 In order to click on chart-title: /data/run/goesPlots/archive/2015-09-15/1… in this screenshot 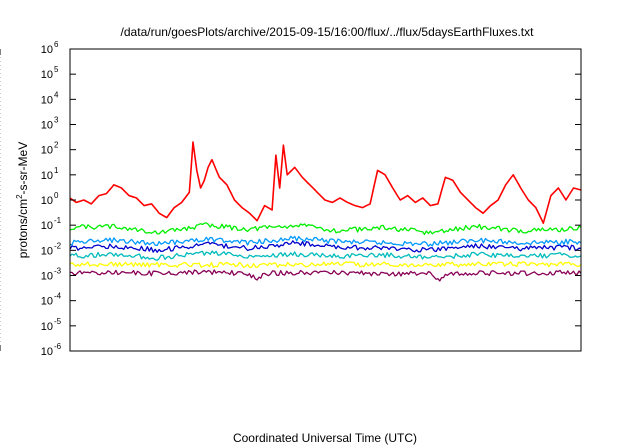, I will do `click(328, 32)`.